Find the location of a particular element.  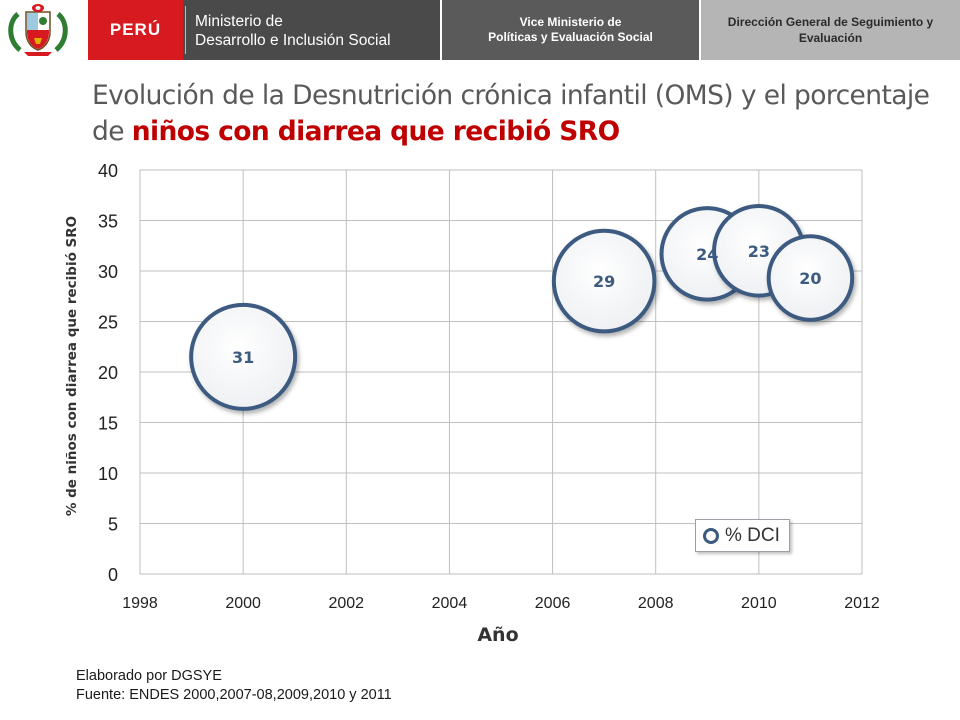

chart-legend: % DCI is located at coordinates (742, 535).